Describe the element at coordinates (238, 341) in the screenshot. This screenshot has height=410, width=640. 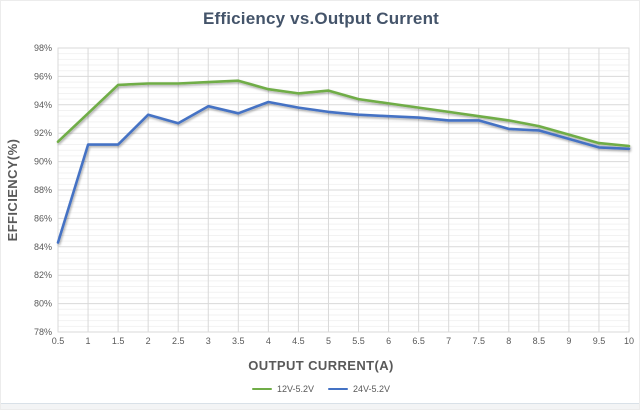
I see `x-tick-label: 3.5` at that location.